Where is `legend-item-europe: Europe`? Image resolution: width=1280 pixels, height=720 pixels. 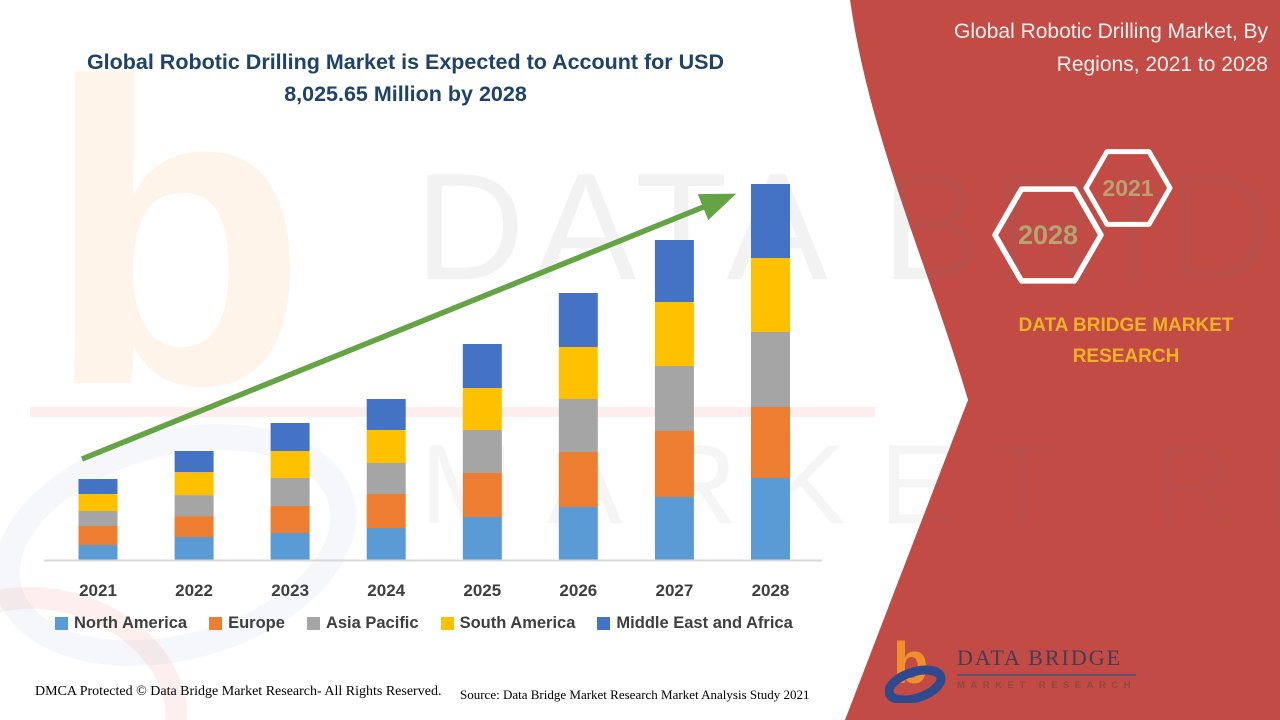
legend-item-europe: Europe is located at coordinates (247, 623).